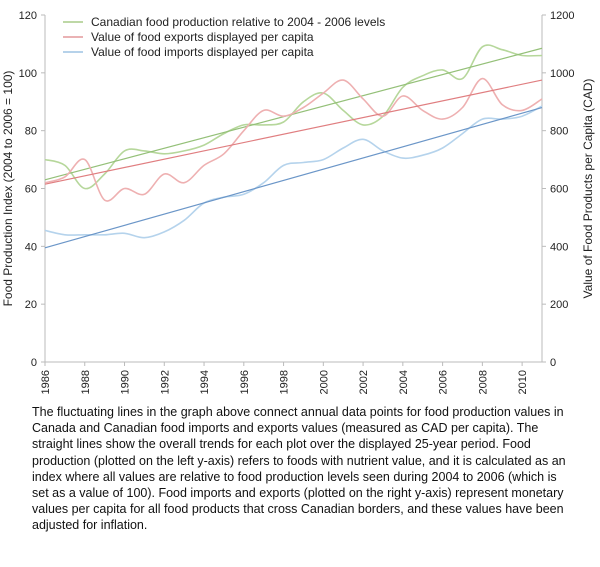 This screenshot has height=567, width=600. What do you see at coordinates (559, 305) in the screenshot?
I see `right-y-tick-label: 200` at bounding box center [559, 305].